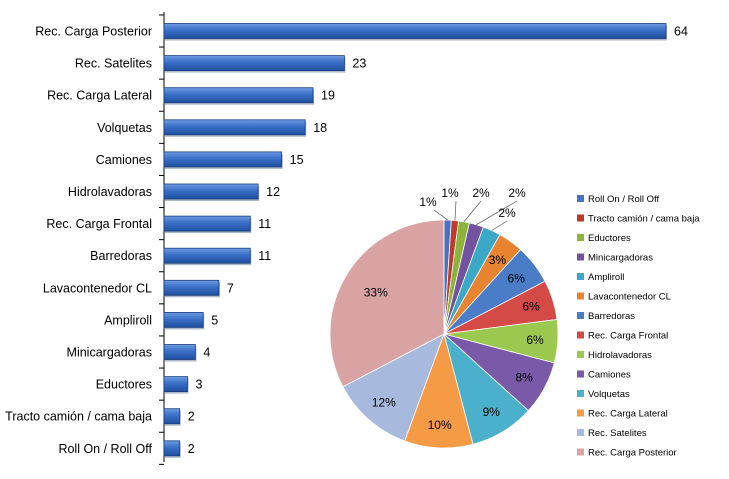 This screenshot has height=479, width=729. What do you see at coordinates (609, 375) in the screenshot?
I see `legend-label: Camiones` at bounding box center [609, 375].